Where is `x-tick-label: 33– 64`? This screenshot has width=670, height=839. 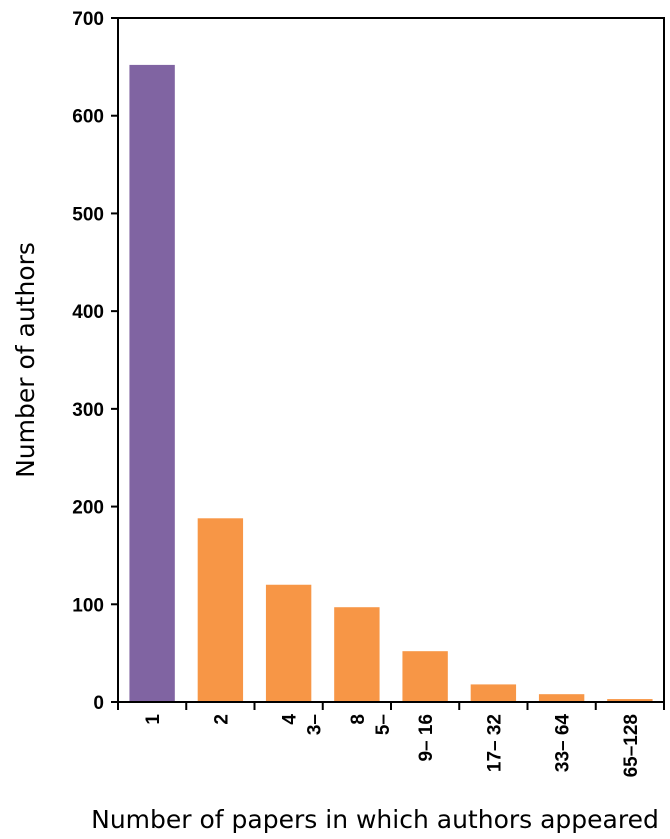
x-tick-label: 33– 64 is located at coordinates (563, 743).